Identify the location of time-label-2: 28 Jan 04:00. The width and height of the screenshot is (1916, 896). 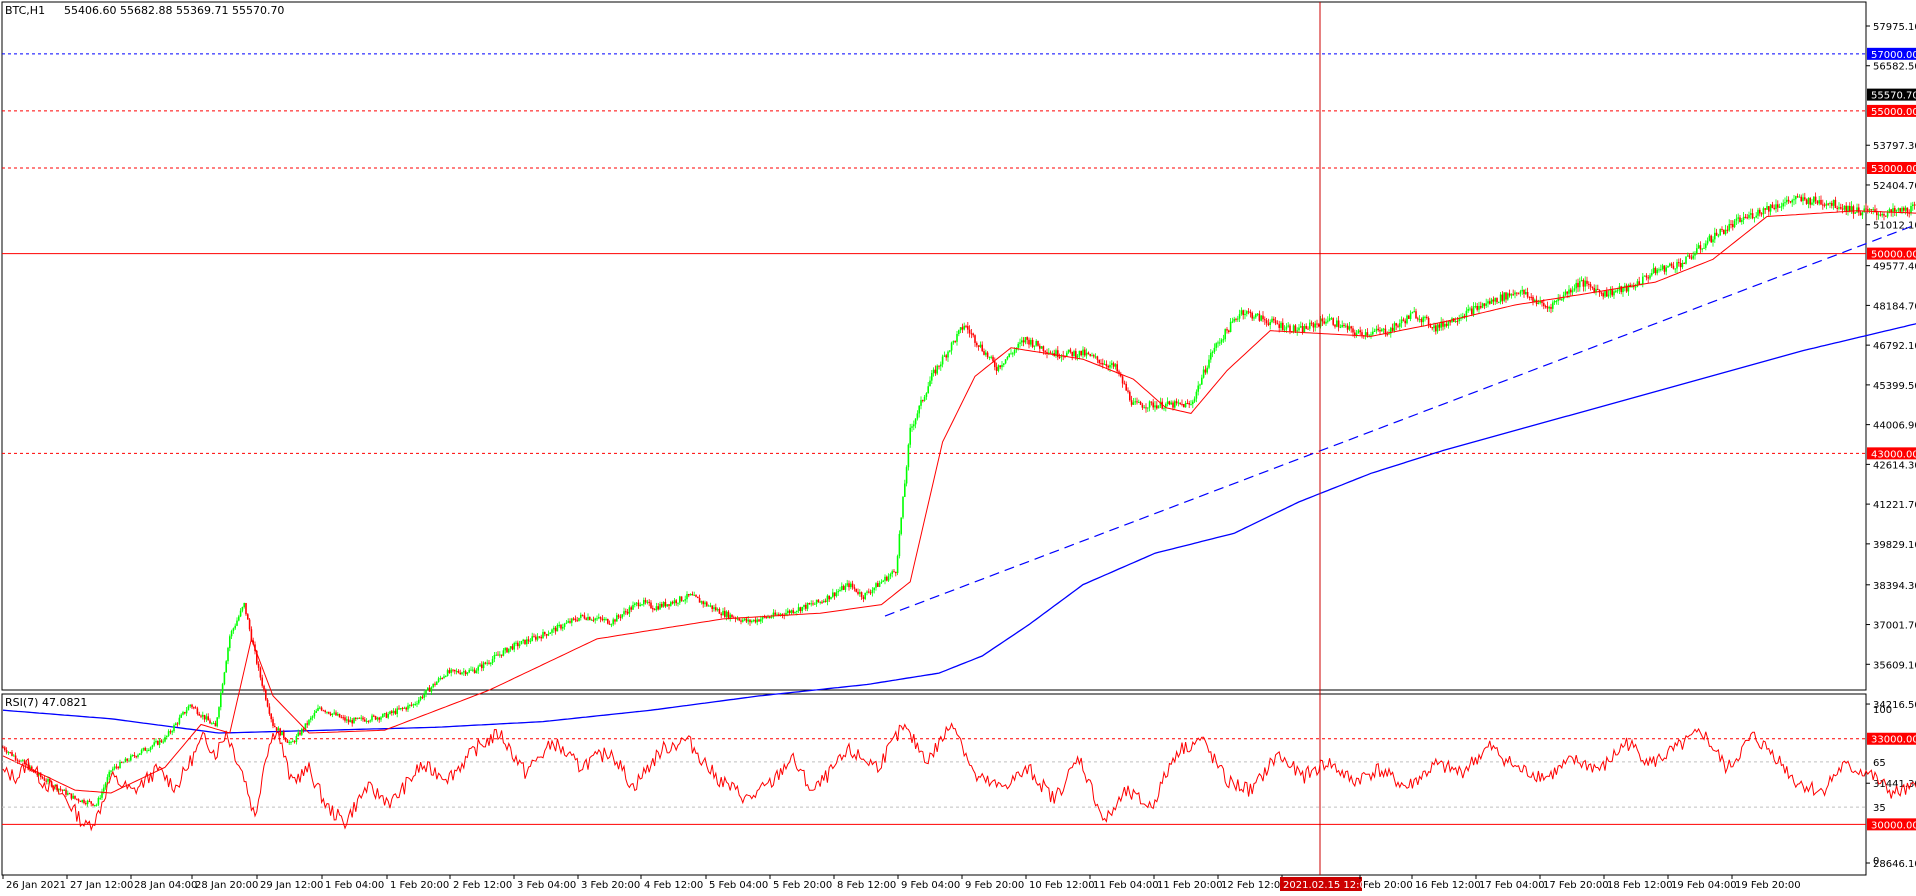
(165, 885).